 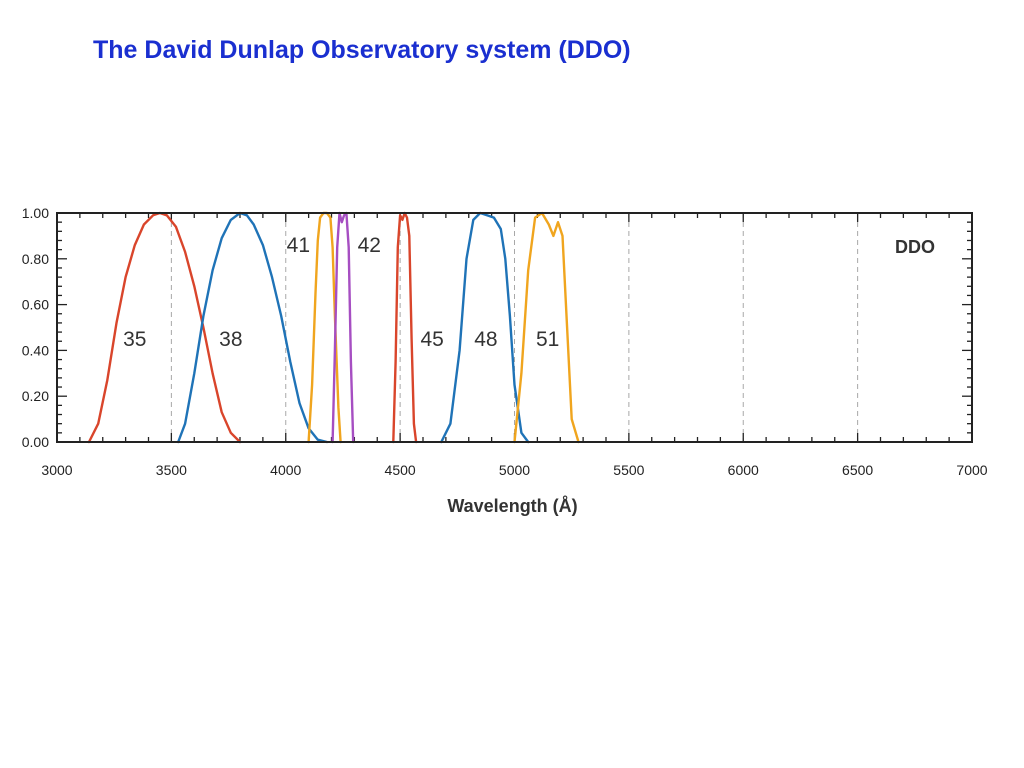 What do you see at coordinates (431, 339) in the screenshot?
I see `series-label-45: 45` at bounding box center [431, 339].